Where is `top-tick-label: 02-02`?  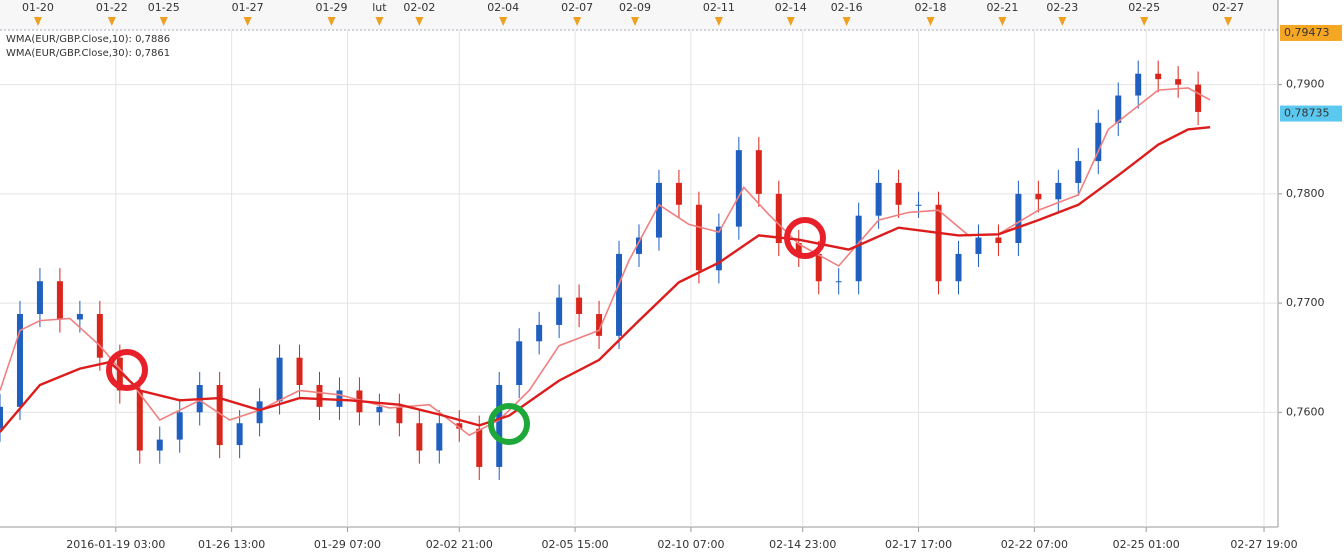
top-tick-label: 02-02 is located at coordinates (419, 7).